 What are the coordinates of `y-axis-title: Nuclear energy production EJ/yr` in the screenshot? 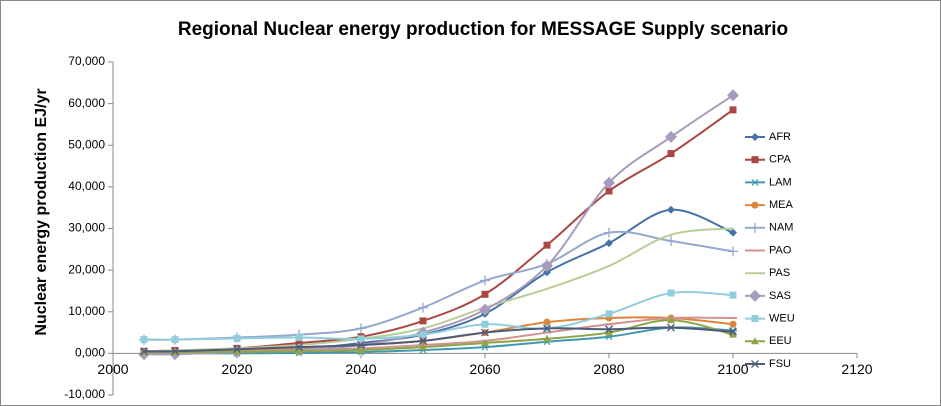 It's located at (41, 211).